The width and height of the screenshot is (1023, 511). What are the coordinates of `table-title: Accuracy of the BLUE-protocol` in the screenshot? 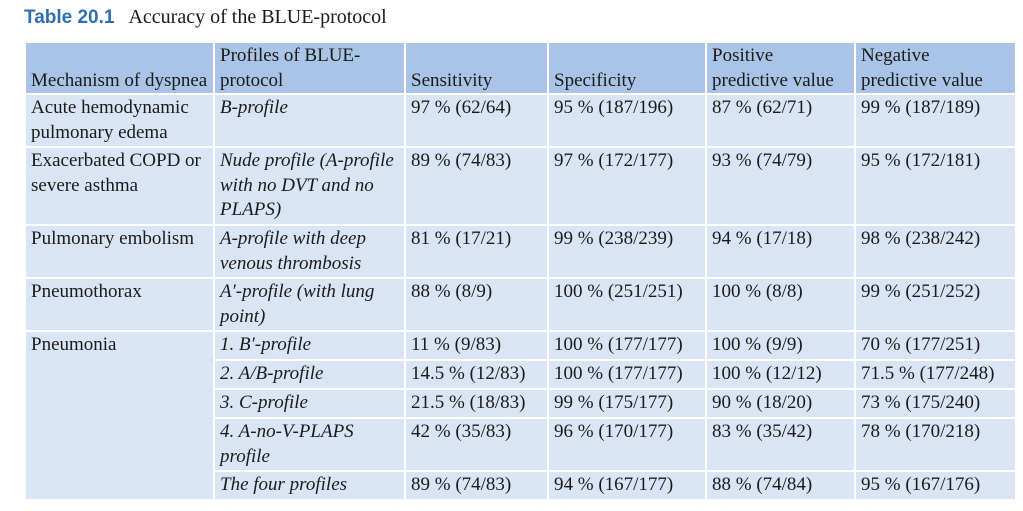 It's located at (257, 17).